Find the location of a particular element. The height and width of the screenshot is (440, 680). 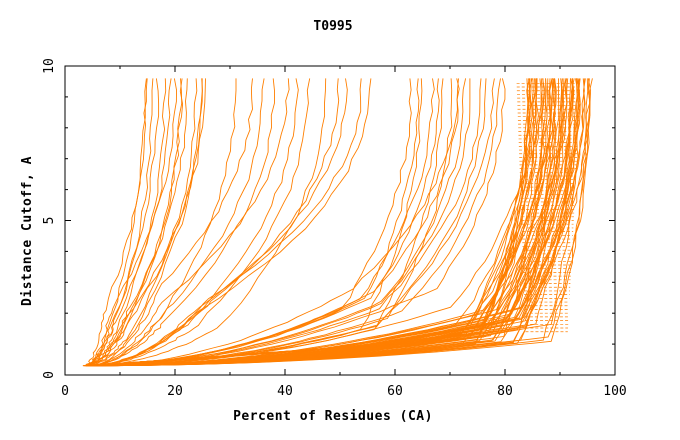

x-tick-label: 0 is located at coordinates (65, 391).